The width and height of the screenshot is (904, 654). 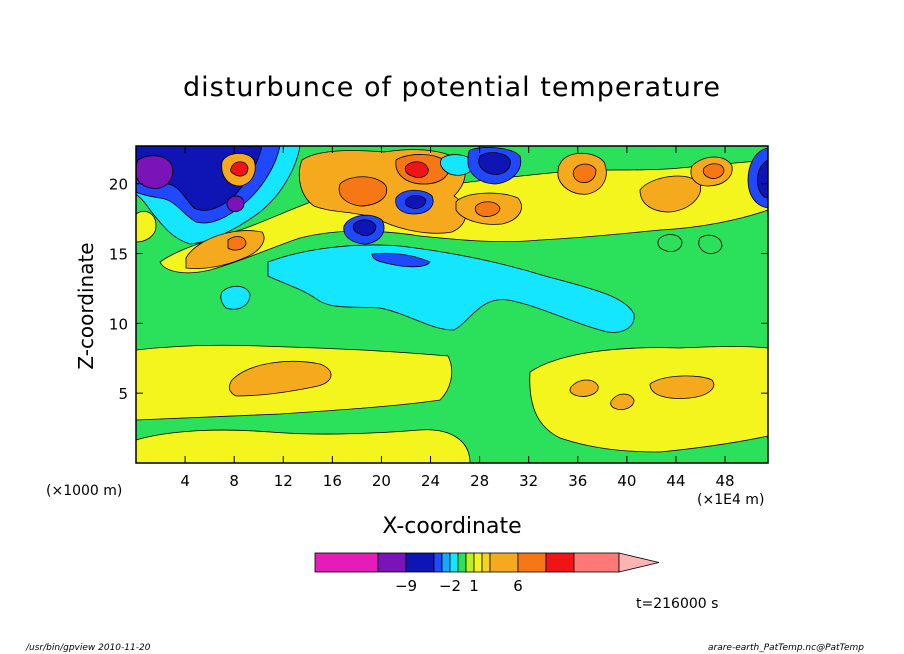 What do you see at coordinates (639, 562) in the screenshot?
I see `colorbar-extension-arrow` at bounding box center [639, 562].